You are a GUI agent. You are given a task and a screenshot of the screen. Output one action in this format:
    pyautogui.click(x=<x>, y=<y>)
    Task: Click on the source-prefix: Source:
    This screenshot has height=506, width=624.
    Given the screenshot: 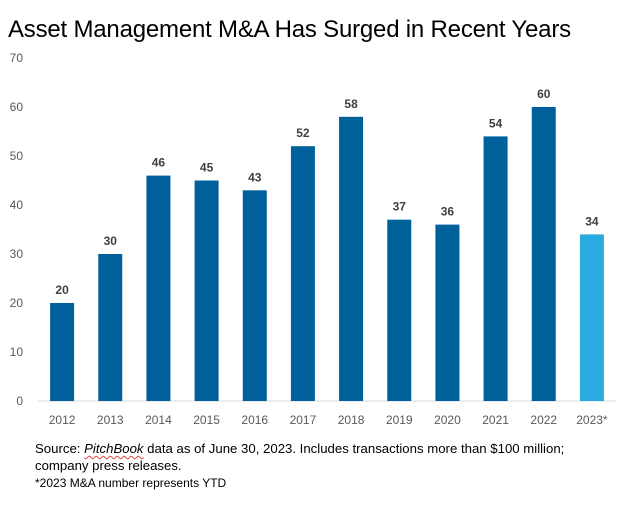 What is the action you would take?
    pyautogui.click(x=60, y=448)
    